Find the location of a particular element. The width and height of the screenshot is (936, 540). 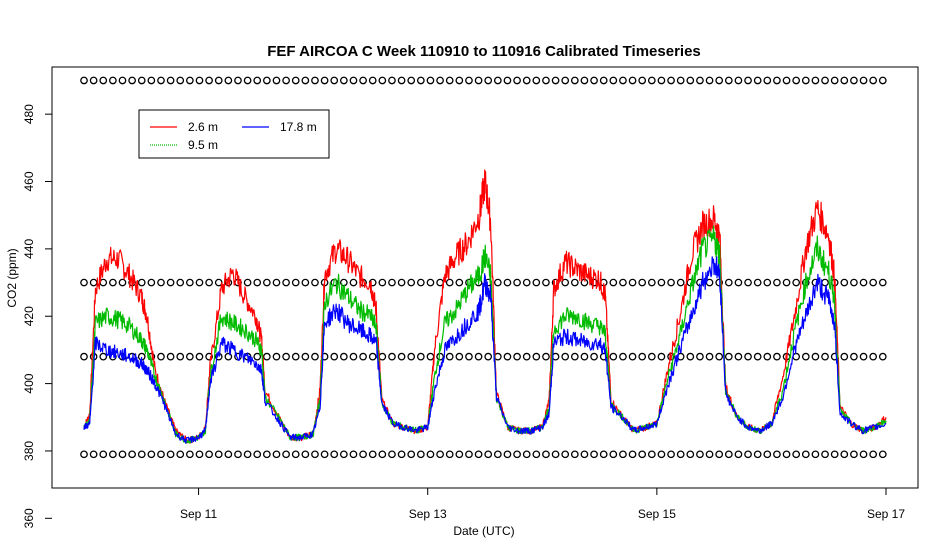

x-axis: Sep 11 Sep 13 Sep 15 Sep 17 is located at coordinates (542, 504).